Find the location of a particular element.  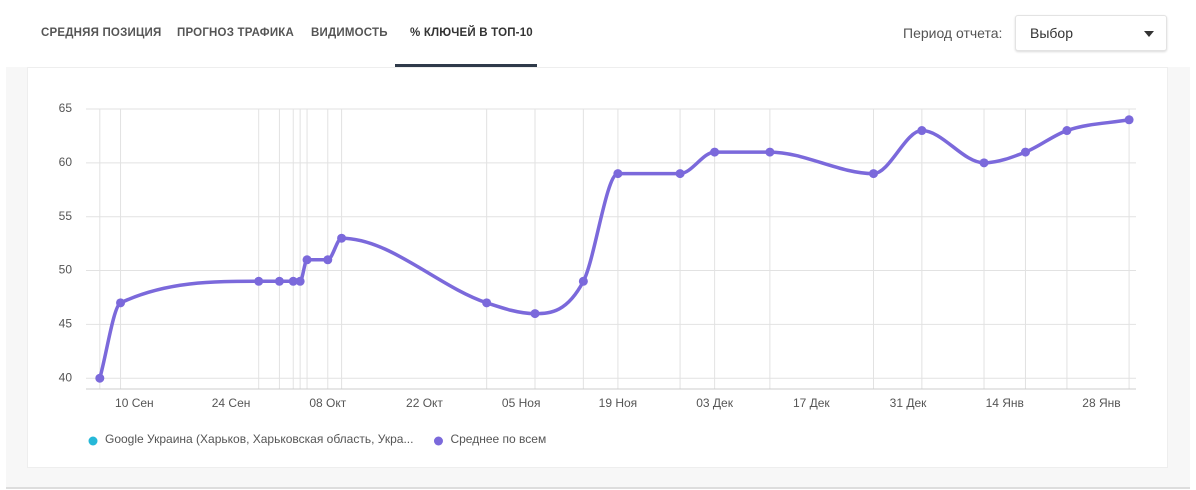

select-value: Выбор is located at coordinates (1051, 33).